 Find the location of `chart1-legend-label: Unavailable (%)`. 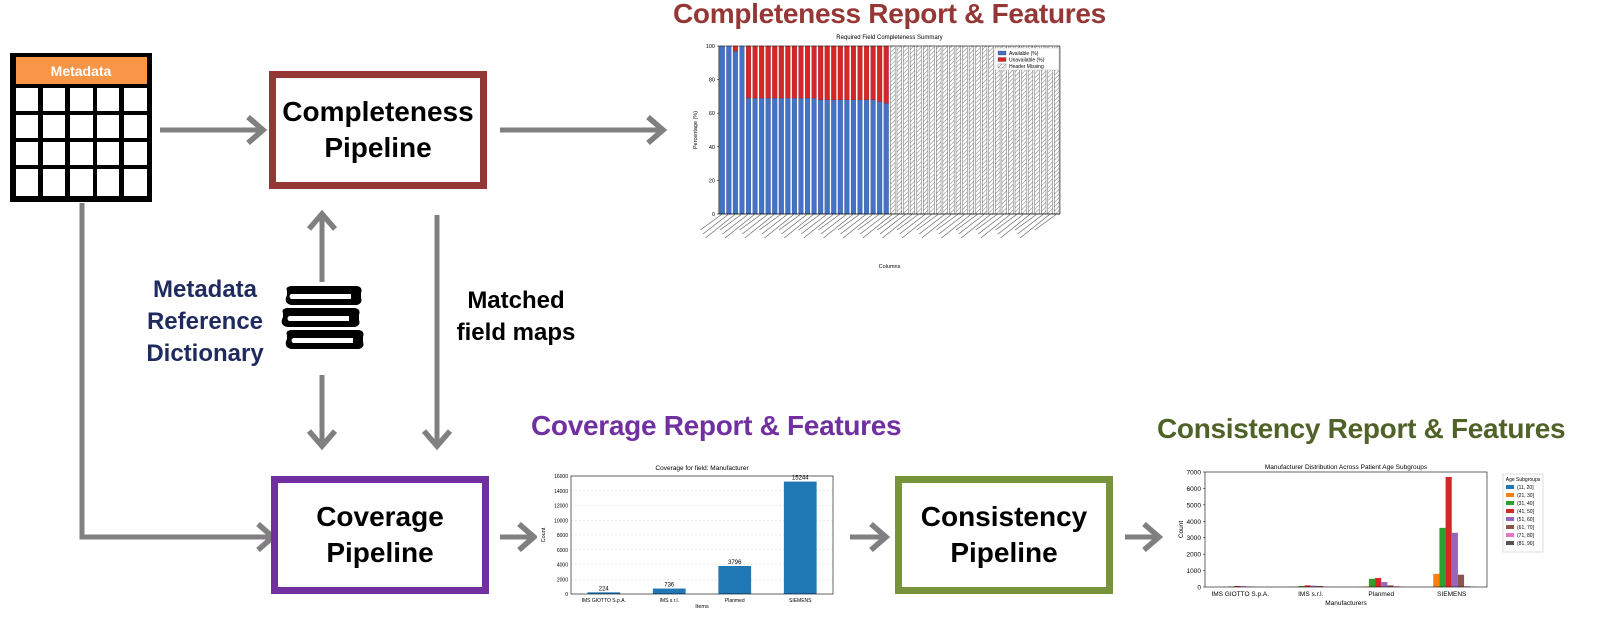

chart1-legend-label: Unavailable (%) is located at coordinates (1027, 61).